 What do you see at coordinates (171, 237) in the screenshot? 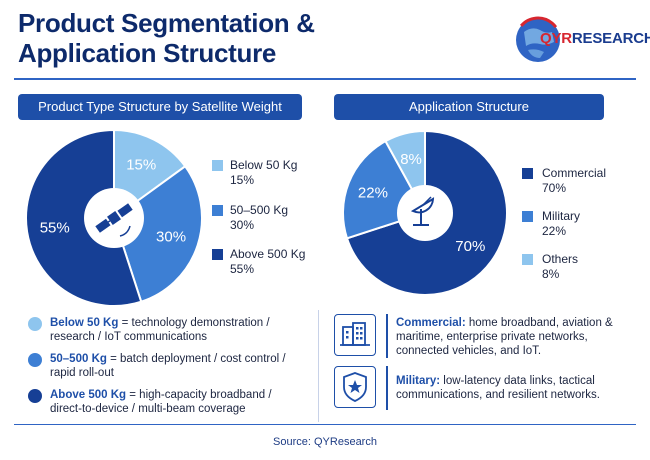
I see `pie-label-0-1: 30%` at bounding box center [171, 237].